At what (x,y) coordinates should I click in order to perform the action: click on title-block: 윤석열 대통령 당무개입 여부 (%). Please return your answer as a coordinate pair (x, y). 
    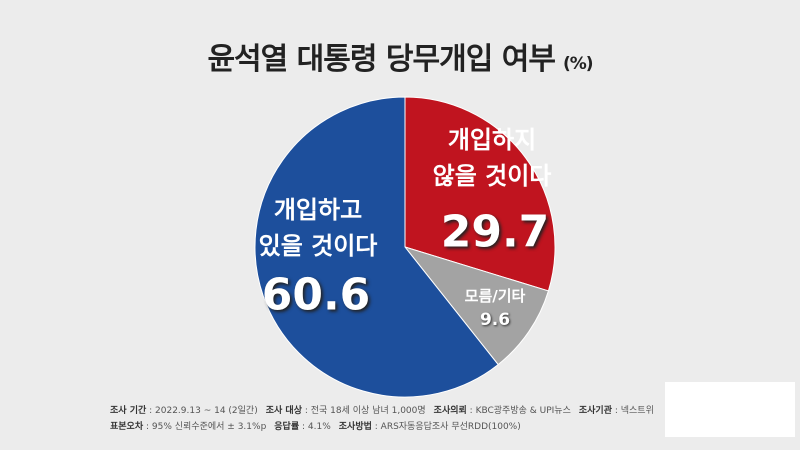
    Looking at the image, I should click on (400, 56).